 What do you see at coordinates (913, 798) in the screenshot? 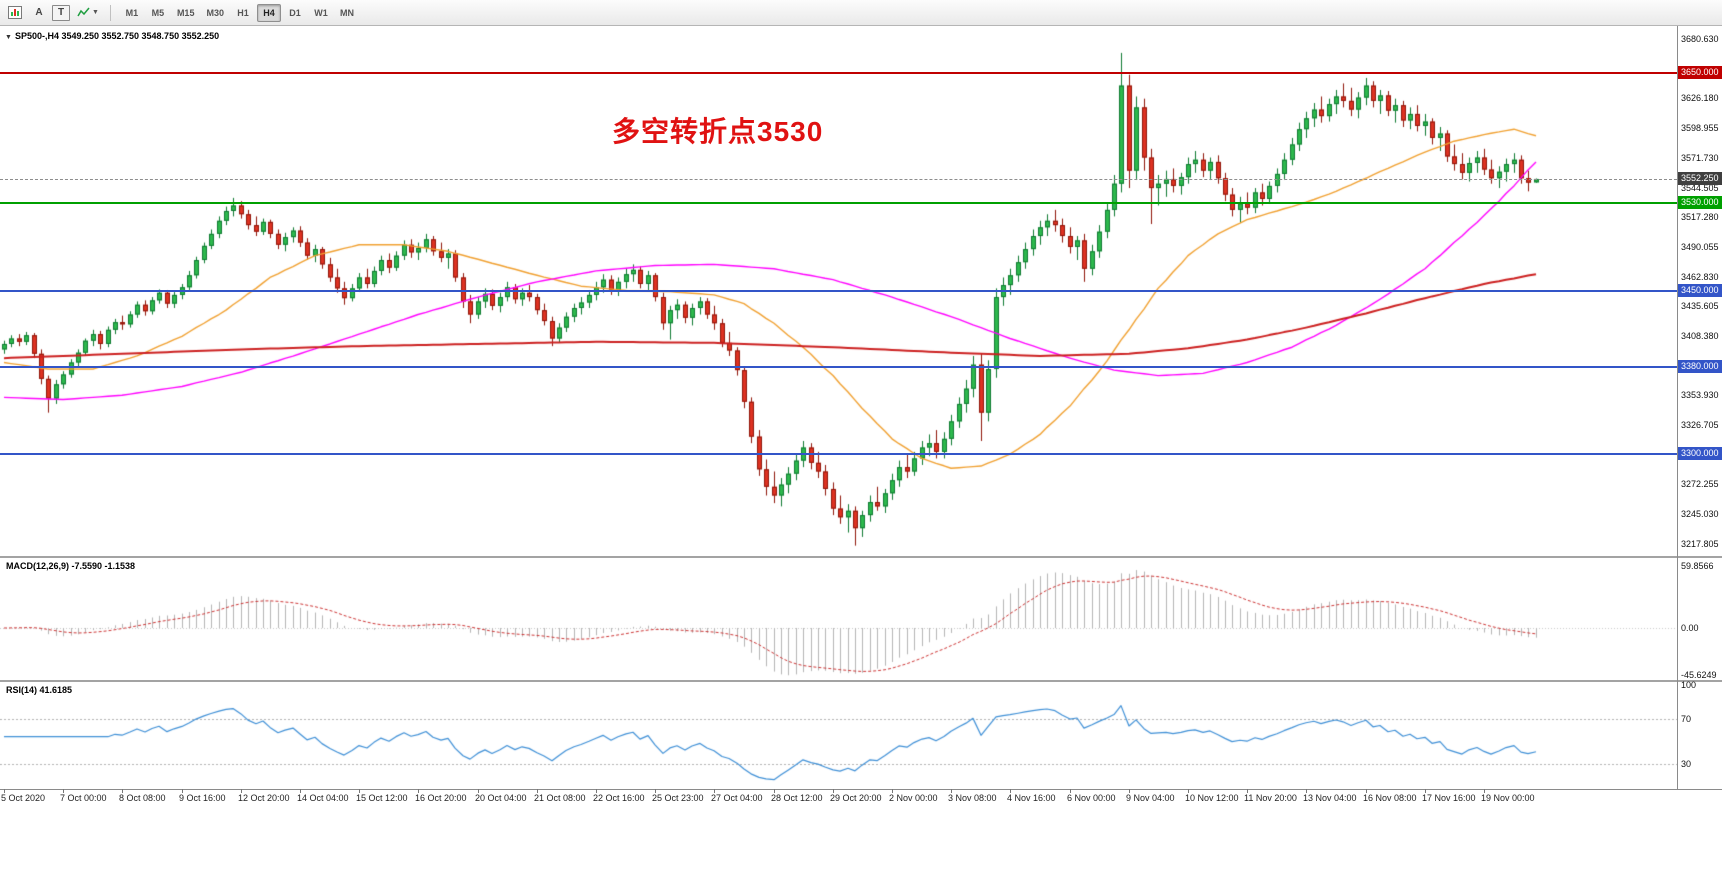
I see `time-axis-label: 2 Nov 00:00` at bounding box center [913, 798].